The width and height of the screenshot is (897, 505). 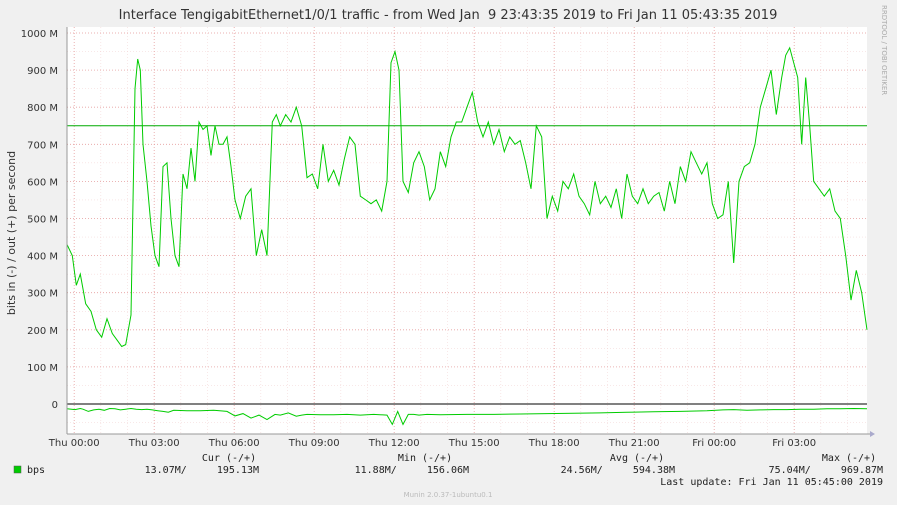 I want to click on legend-max-value: 75.04M/ 969.87M, so click(x=826, y=470).